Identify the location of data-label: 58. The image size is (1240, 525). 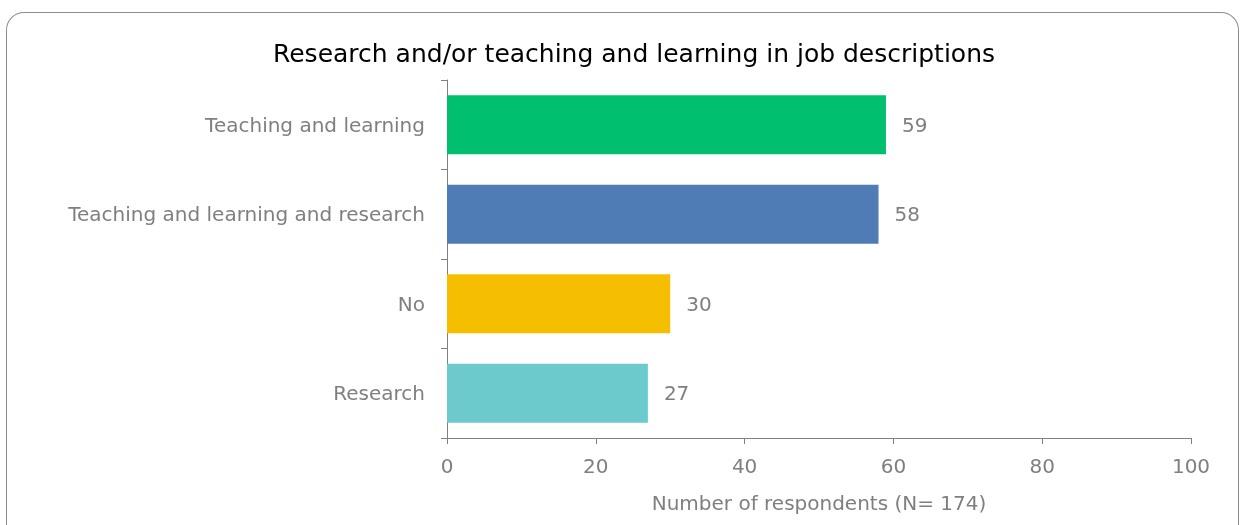
(907, 214).